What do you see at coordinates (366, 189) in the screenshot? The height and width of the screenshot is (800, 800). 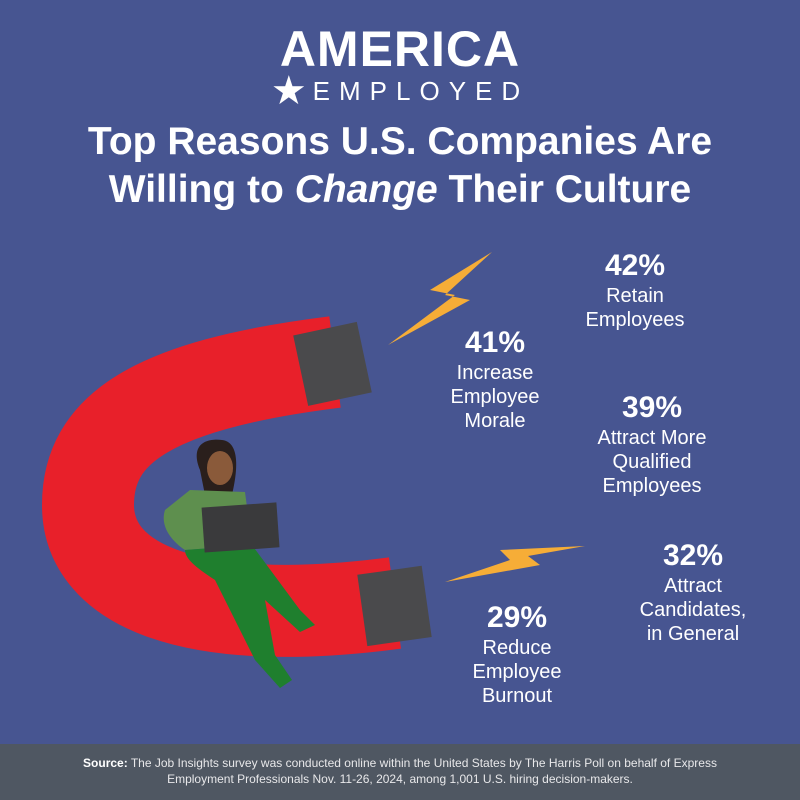 I see `title-emphasis: Change` at bounding box center [366, 189].